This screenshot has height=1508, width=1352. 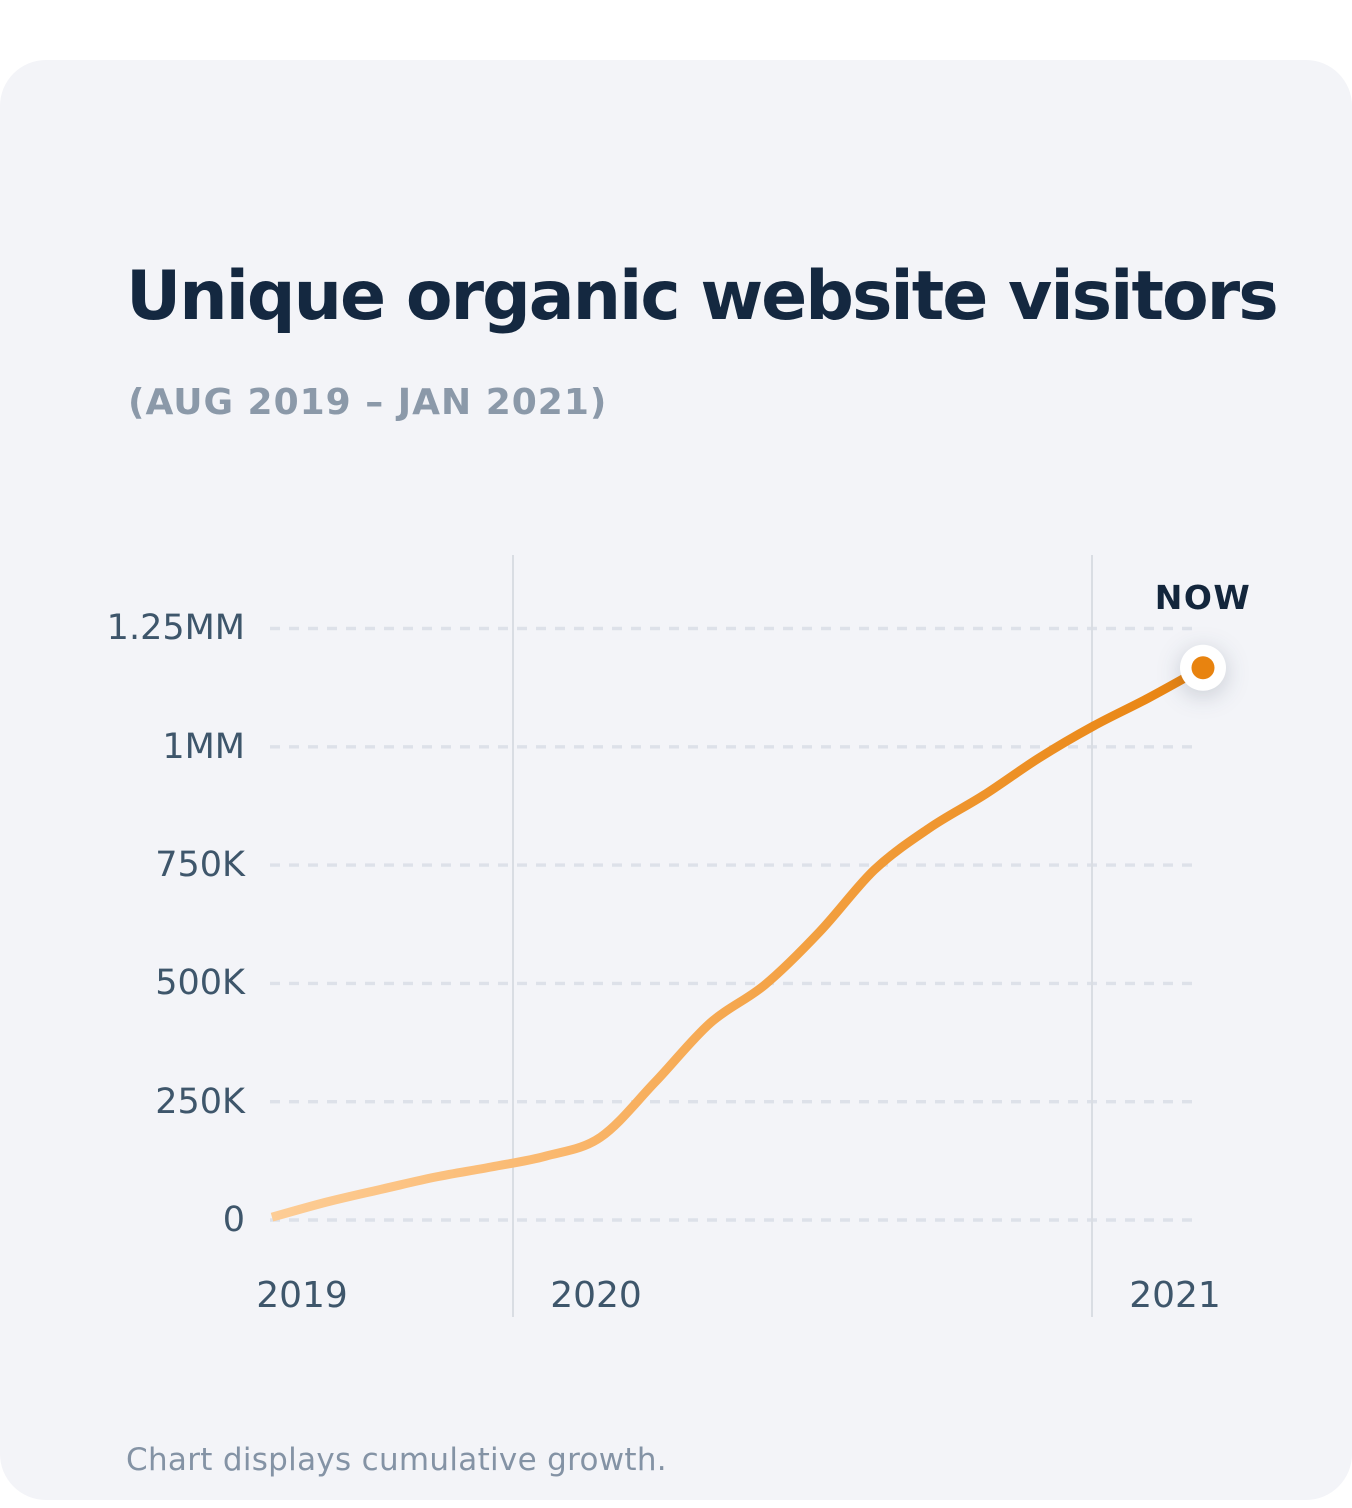 I want to click on now-annotation-label: NOW, so click(x=1203, y=597).